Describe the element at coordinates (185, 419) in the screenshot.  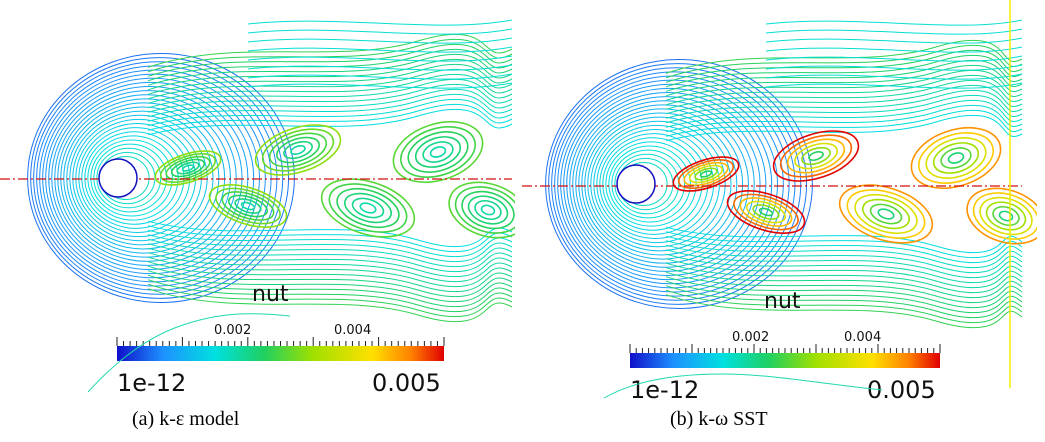
I see `caption: (a) k-ε model` at that location.